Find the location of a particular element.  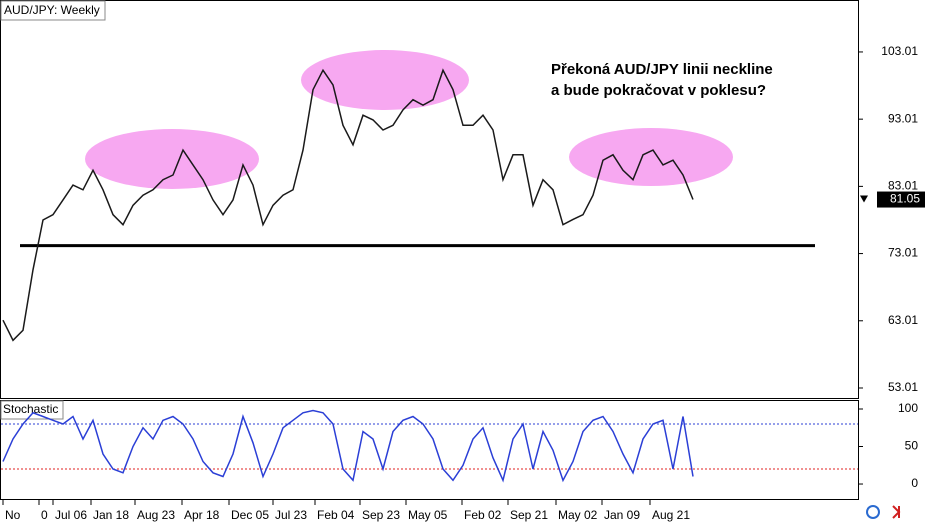

chart-title: AUD/JPY: Weekly is located at coordinates (52, 10).